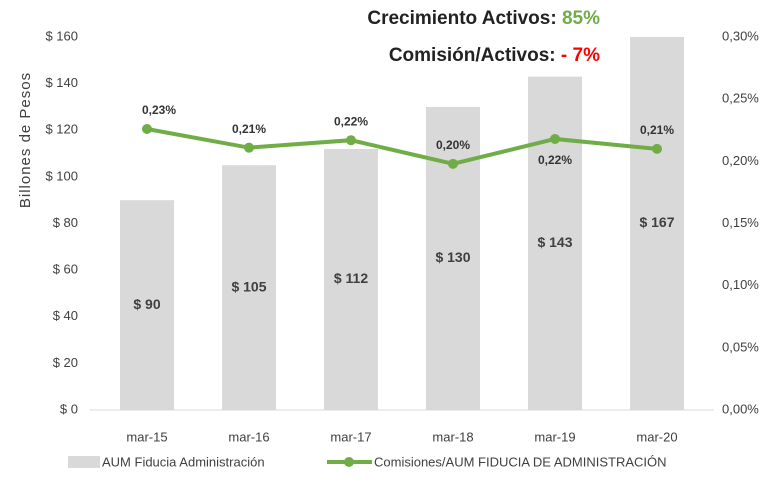 This screenshot has width=766, height=498. I want to click on line, so click(402, 146).